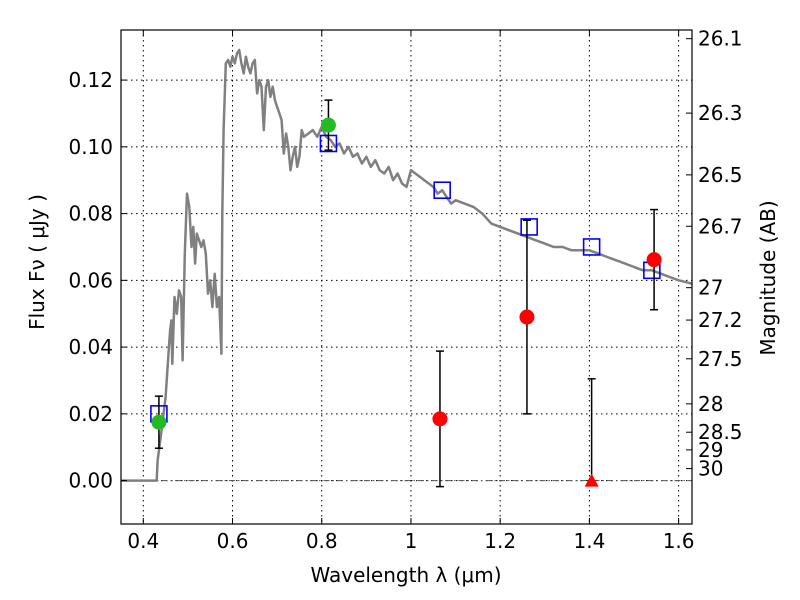 This screenshot has width=800, height=600. Describe the element at coordinates (90, 347) in the screenshot. I see `y-tick-label: 0.04` at that location.